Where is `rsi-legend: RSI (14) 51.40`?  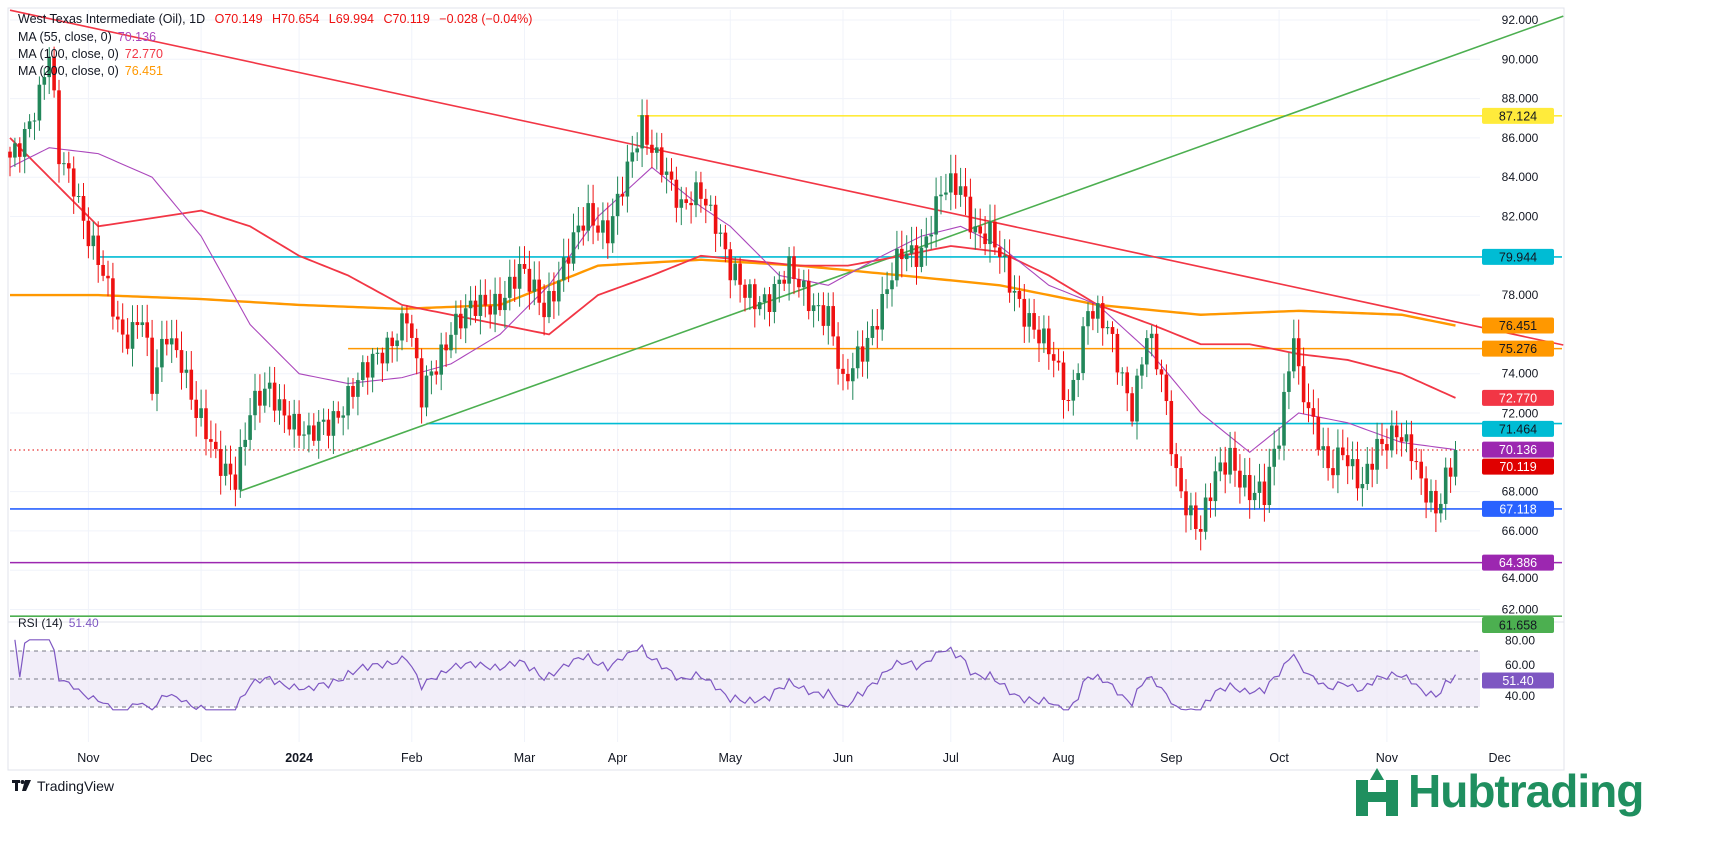
rsi-legend: RSI (14) 51.40 is located at coordinates (61, 623).